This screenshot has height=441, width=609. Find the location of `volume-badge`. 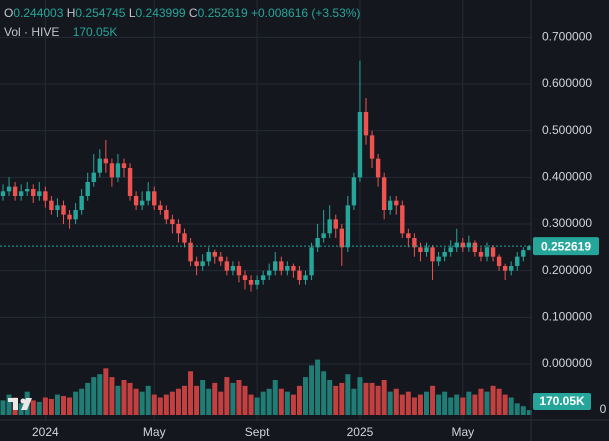

volume-badge is located at coordinates (562, 402).